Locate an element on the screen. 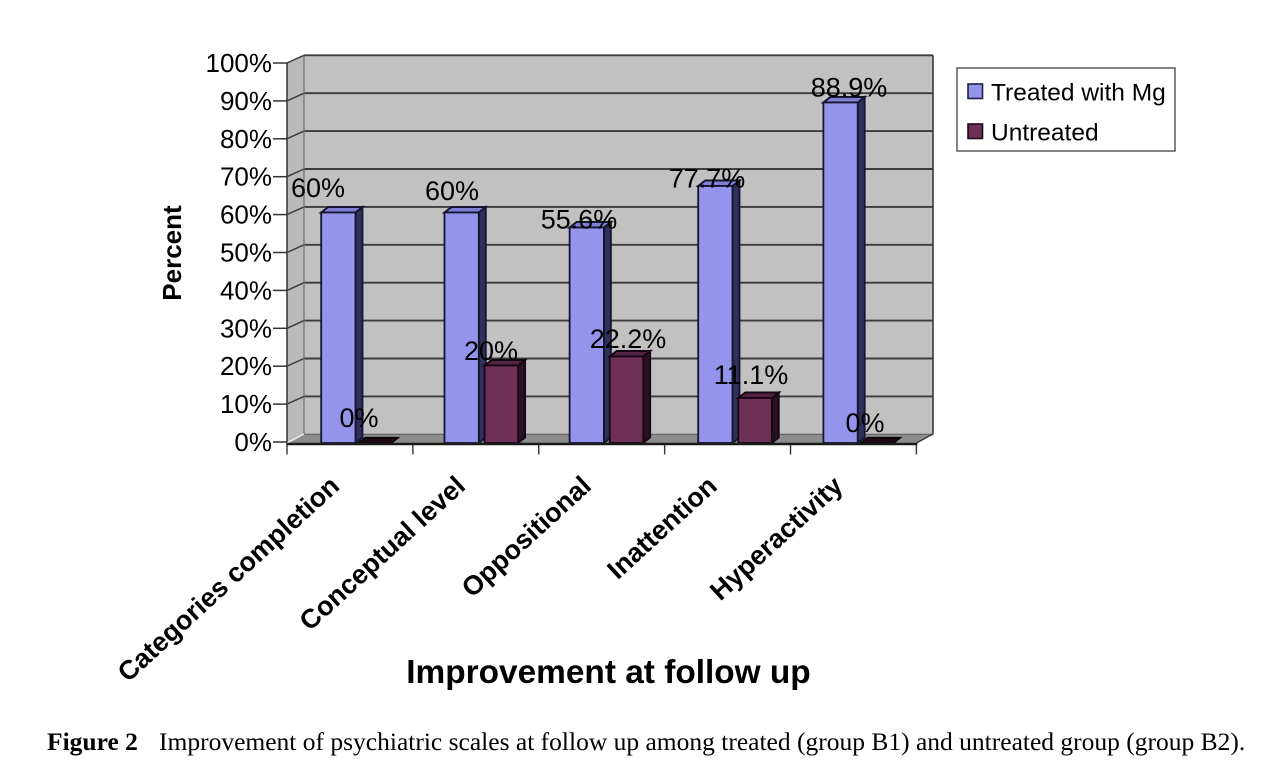 The image size is (1280, 771). svg-text: 22.2% is located at coordinates (628, 339).